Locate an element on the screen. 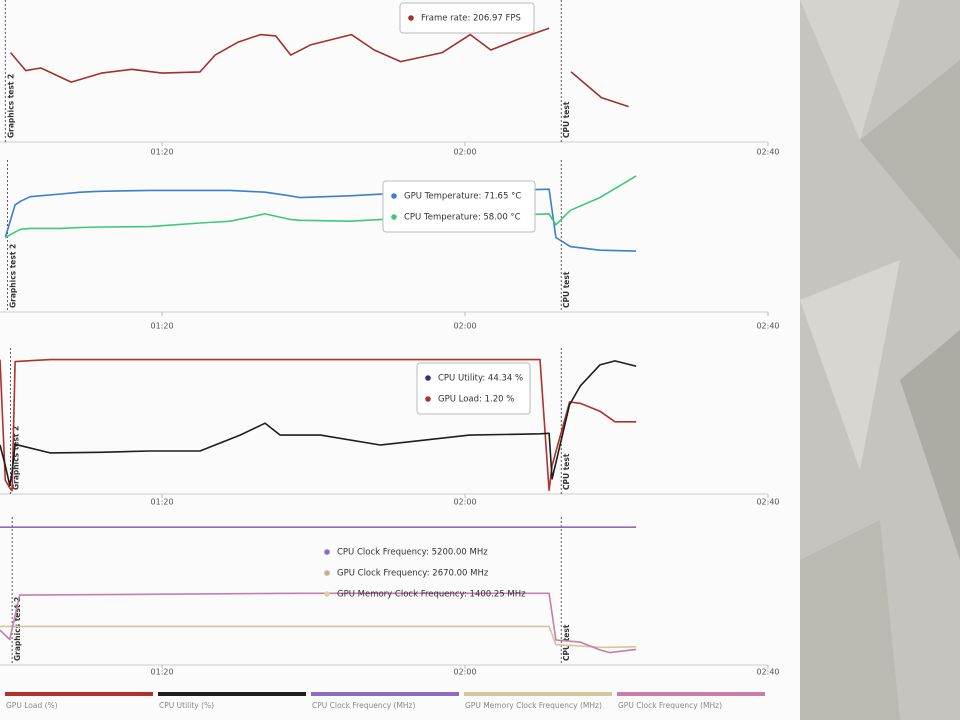  tooltip-text: CPU Utility: 44.34 % is located at coordinates (480, 379).